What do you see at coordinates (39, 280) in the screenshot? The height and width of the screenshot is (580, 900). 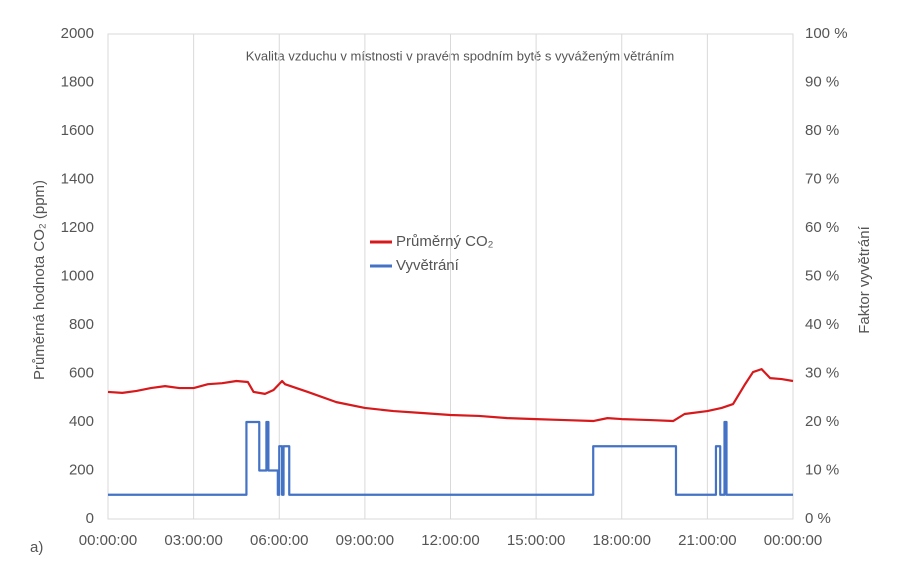 I see `y-axis-label: Průměrná hodnota CO₂ (ppm)` at bounding box center [39, 280].